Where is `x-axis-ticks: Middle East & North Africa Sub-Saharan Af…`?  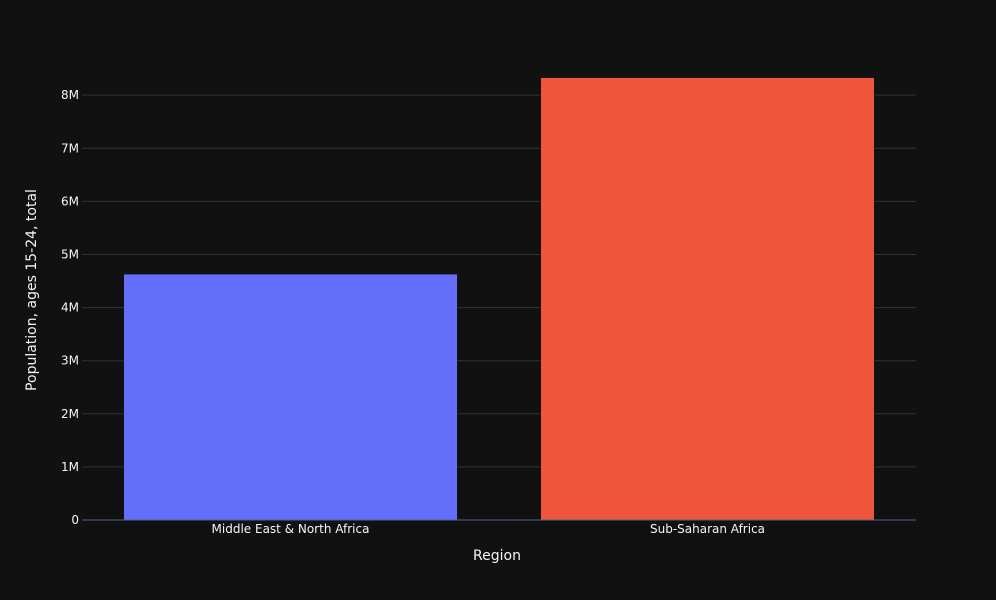 x-axis-ticks: Middle East & North Africa Sub-Saharan Af… is located at coordinates (488, 529).